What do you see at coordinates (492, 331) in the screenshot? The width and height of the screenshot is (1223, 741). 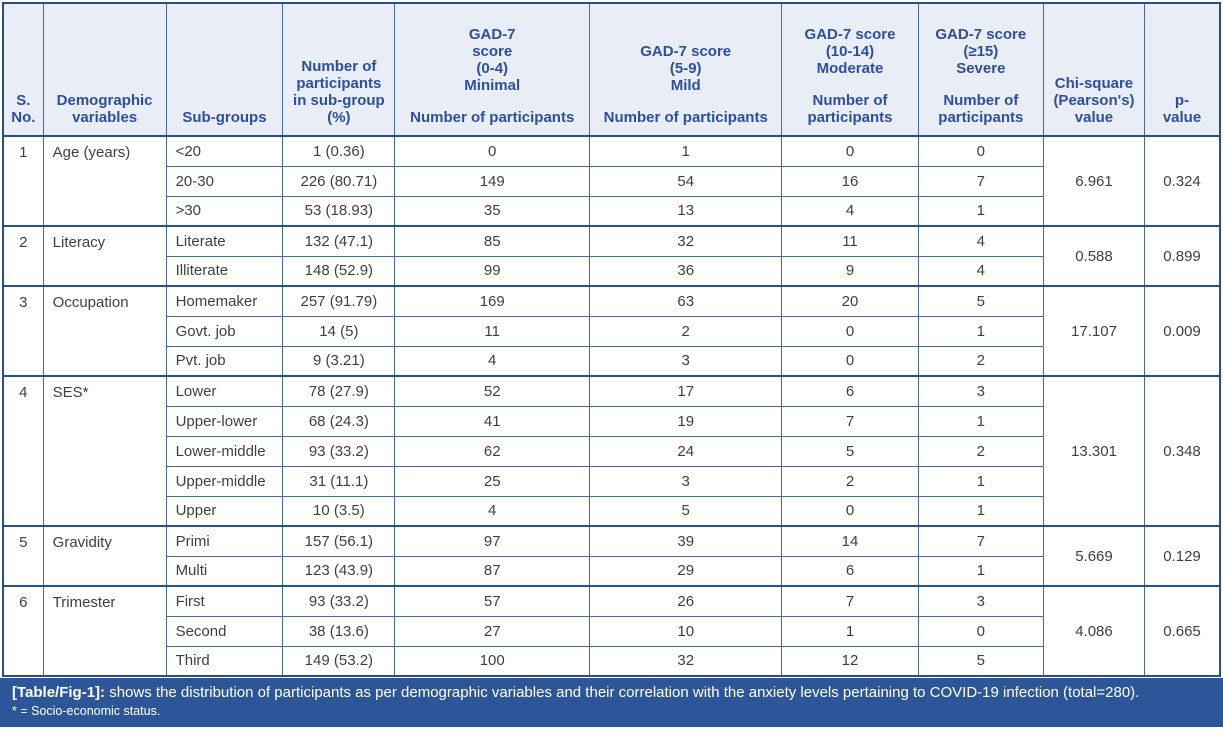 I see `cell-gad7-minimal: 11` at bounding box center [492, 331].